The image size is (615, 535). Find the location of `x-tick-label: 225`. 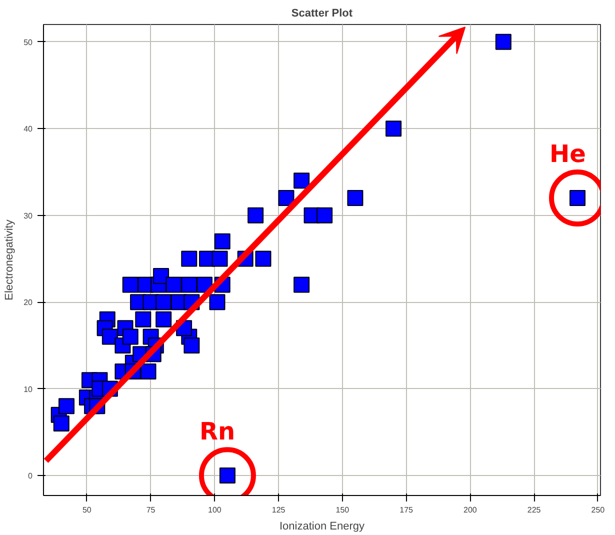

x-tick-label: 225 is located at coordinates (534, 510).